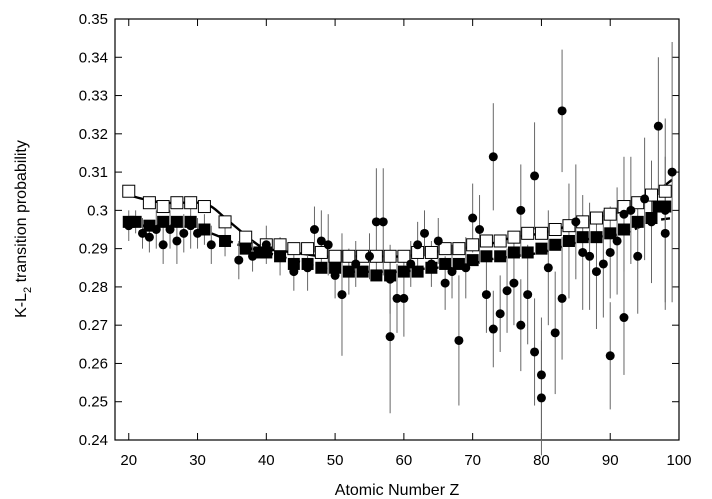  Describe the element at coordinates (93, 57) in the screenshot. I see `y-tick-label: 0.34` at that location.